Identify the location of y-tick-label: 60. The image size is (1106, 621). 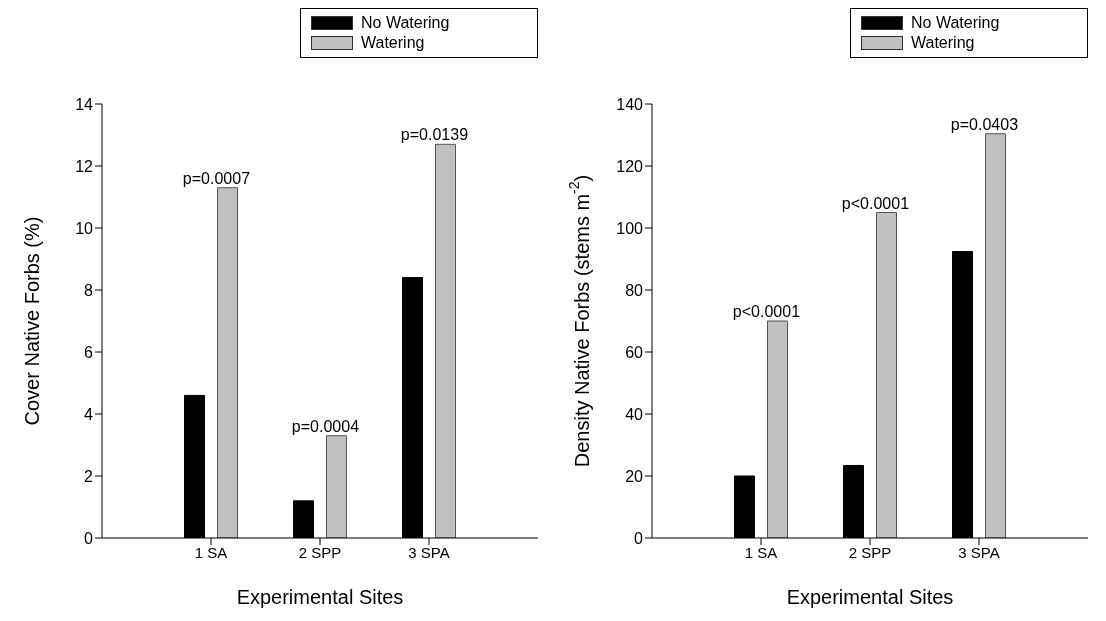
(634, 352).